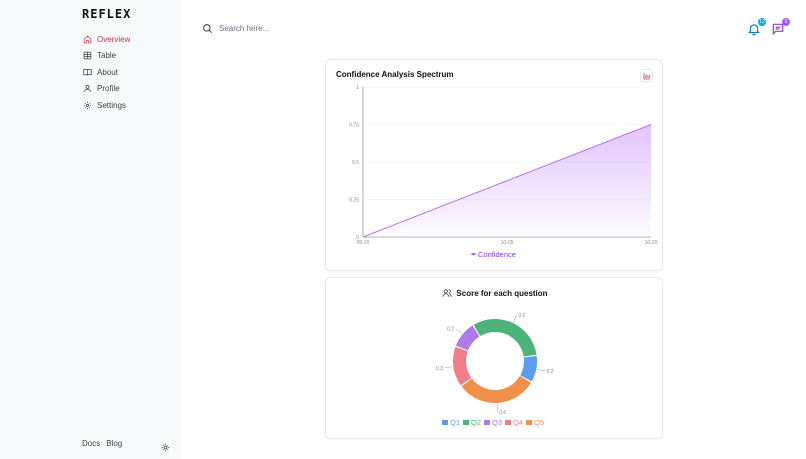  I want to click on sidebar-nav: Overview Table About Profile Settings, so click(106, 72).